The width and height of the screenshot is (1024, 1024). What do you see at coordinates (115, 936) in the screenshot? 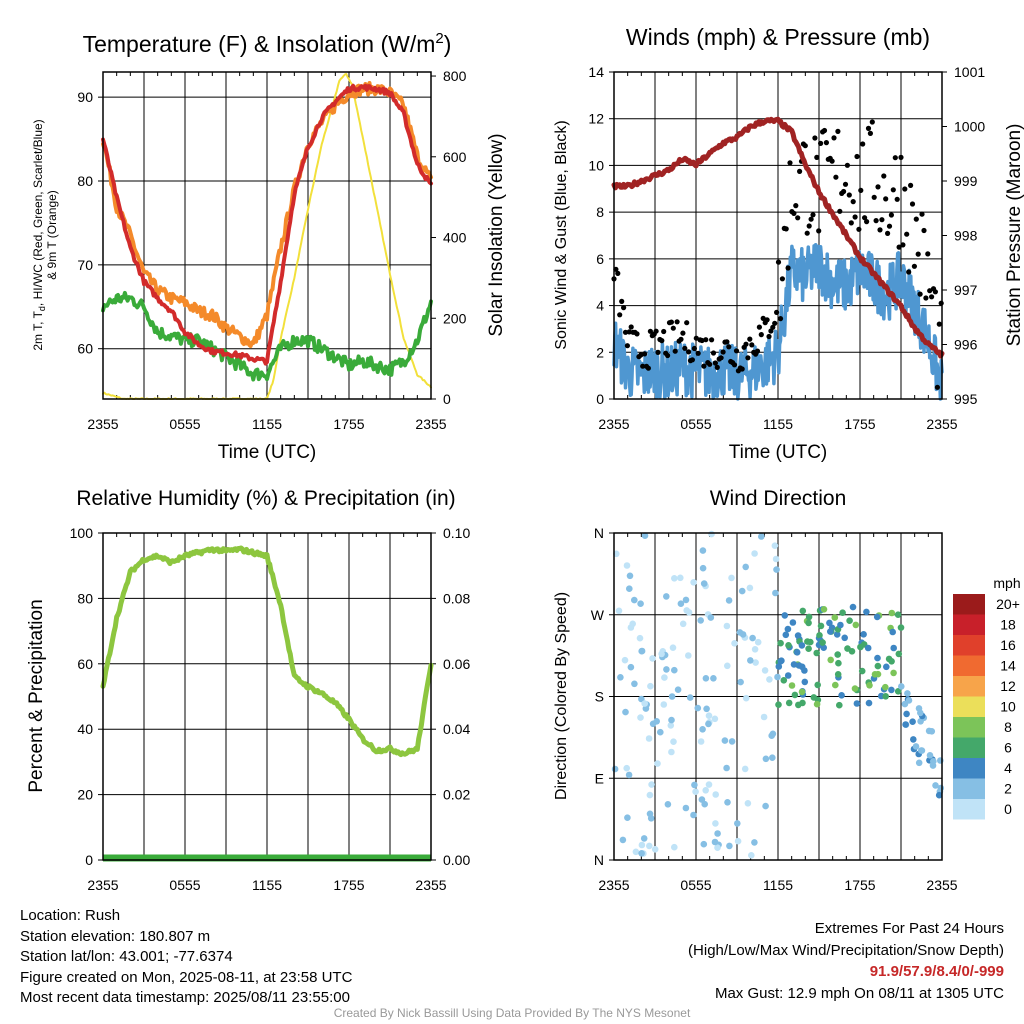
I see `elevation-text: Station elevation: 180.807 m` at bounding box center [115, 936].